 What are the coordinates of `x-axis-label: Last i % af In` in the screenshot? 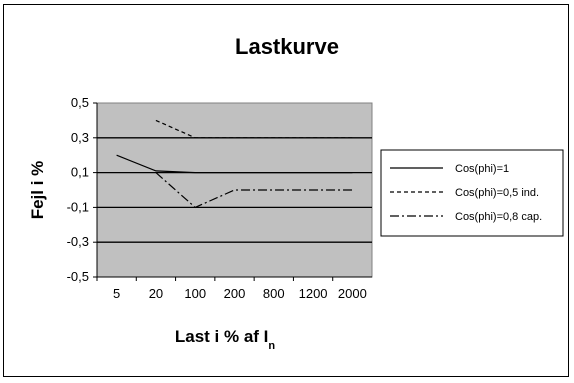 It's located at (225, 339).